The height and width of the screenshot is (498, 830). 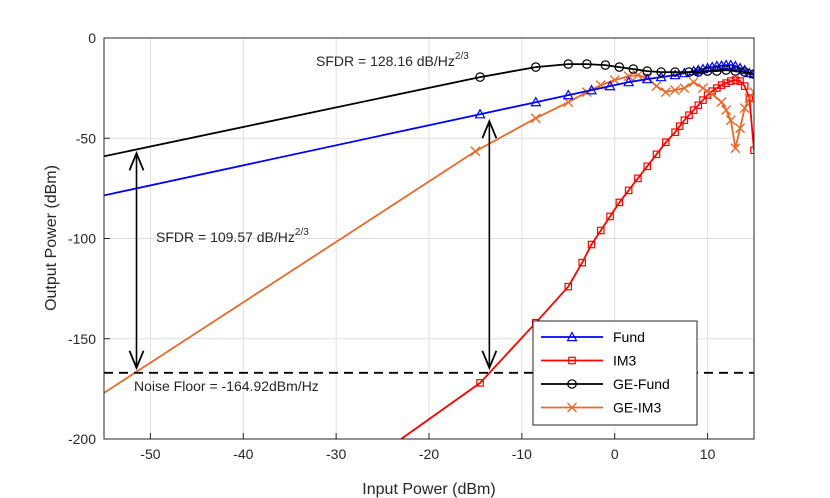 What do you see at coordinates (428, 489) in the screenshot?
I see `x-axis-title: Input Power (dBm)` at bounding box center [428, 489].